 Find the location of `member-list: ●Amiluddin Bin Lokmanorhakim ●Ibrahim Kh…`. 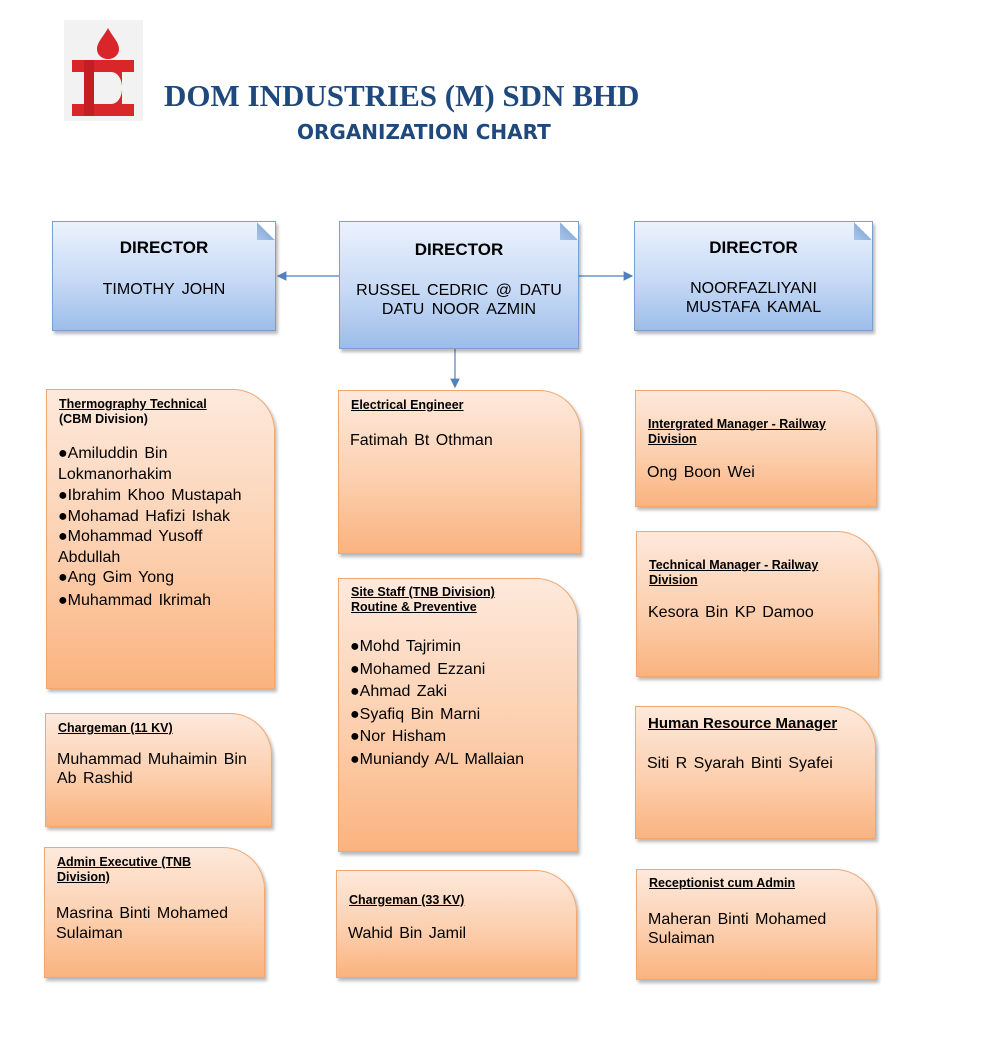

member-list: ●Amiluddin Bin Lokmanorhakim ●Ibrahim Kh… is located at coordinates (151, 527).